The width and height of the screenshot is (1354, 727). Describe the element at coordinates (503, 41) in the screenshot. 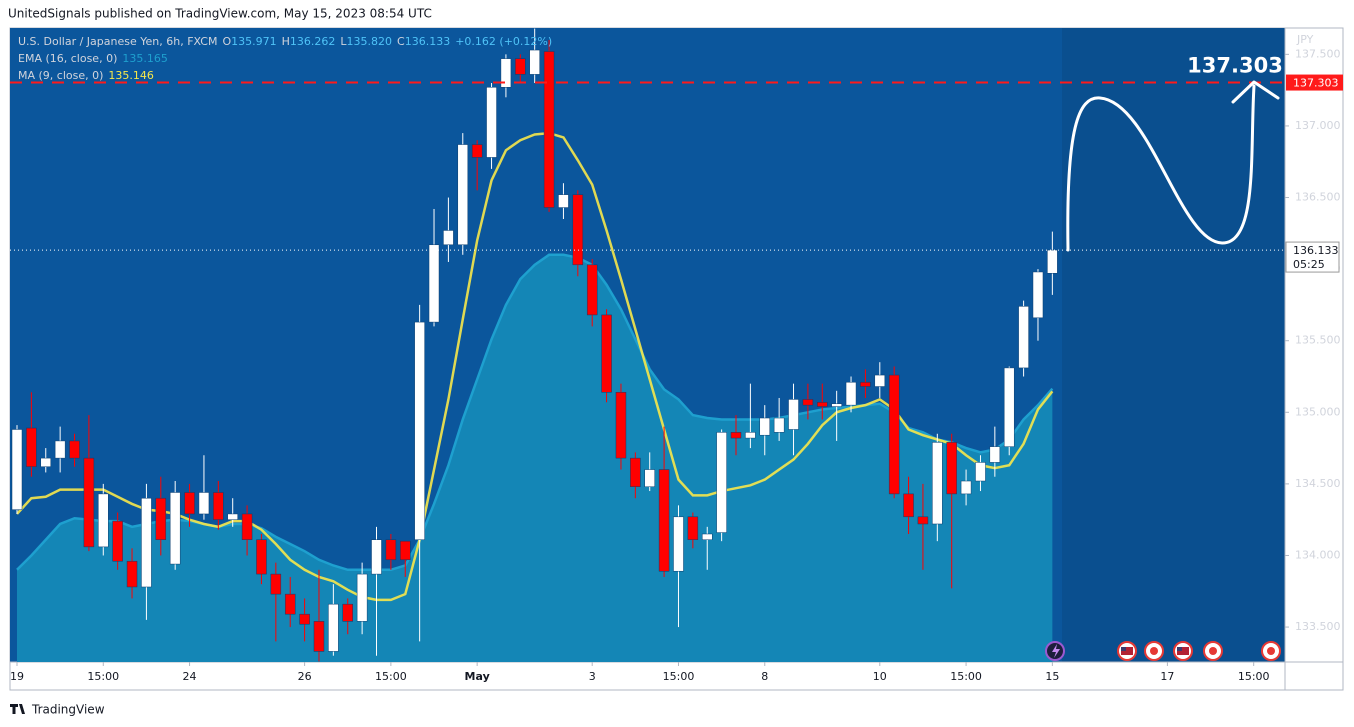

I see `change: +0.162 (+0.12%)` at that location.